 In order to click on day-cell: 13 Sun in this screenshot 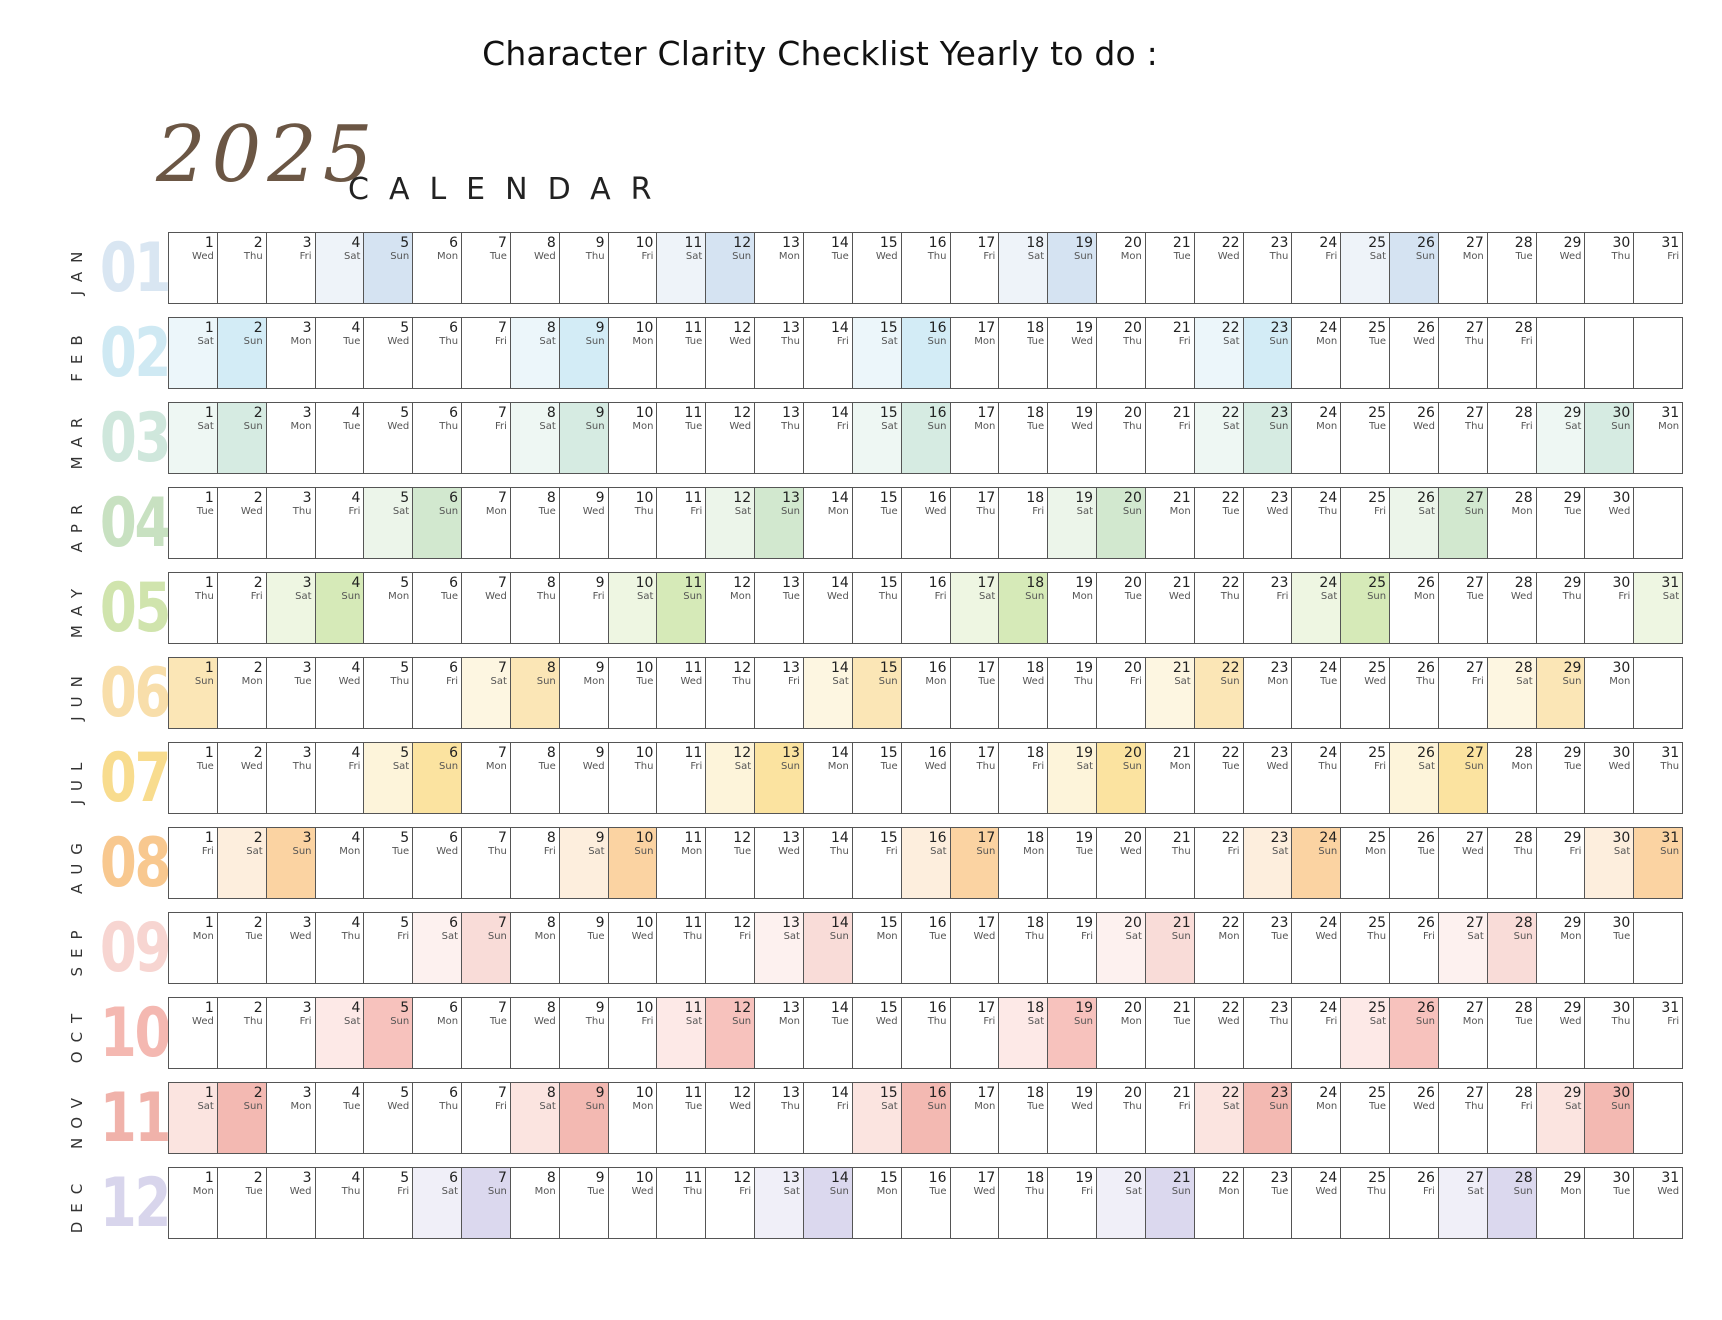, I will do `click(779, 523)`.